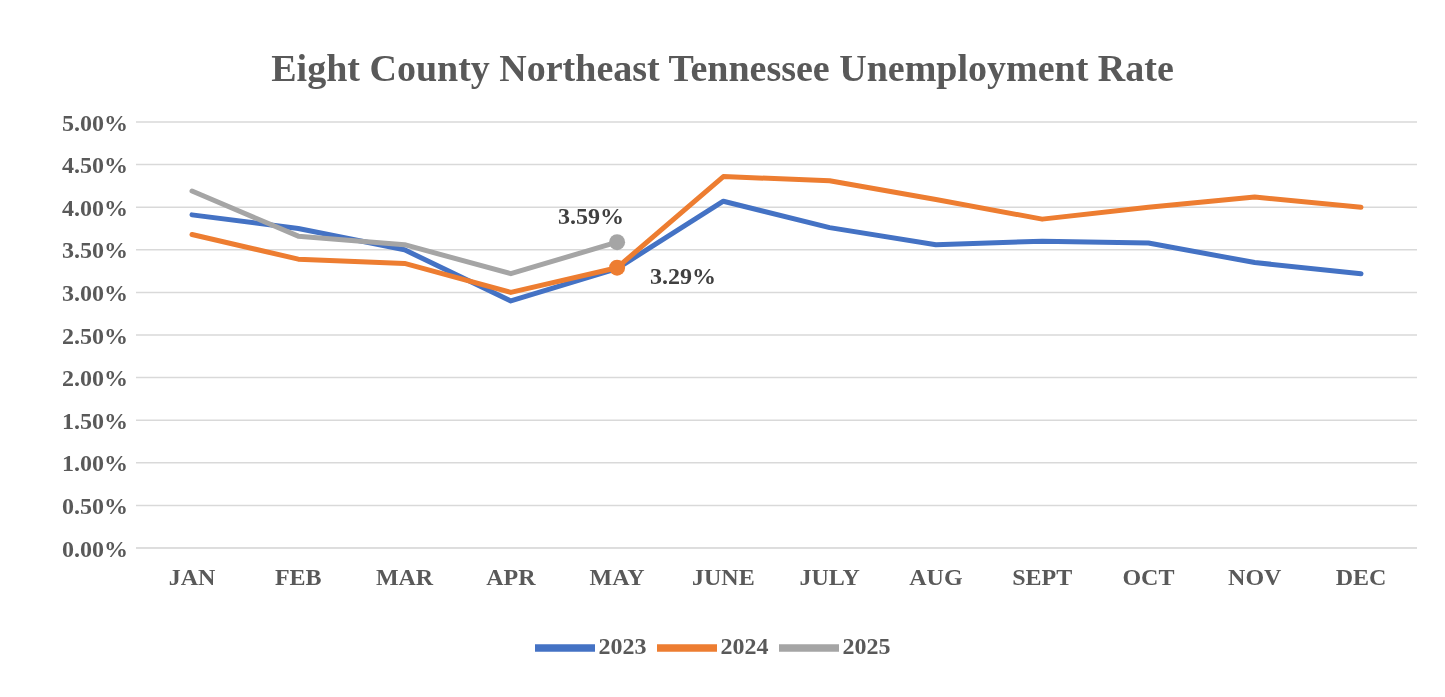  Describe the element at coordinates (95, 335) in the screenshot. I see `y-tick-label: 2.50%` at that location.